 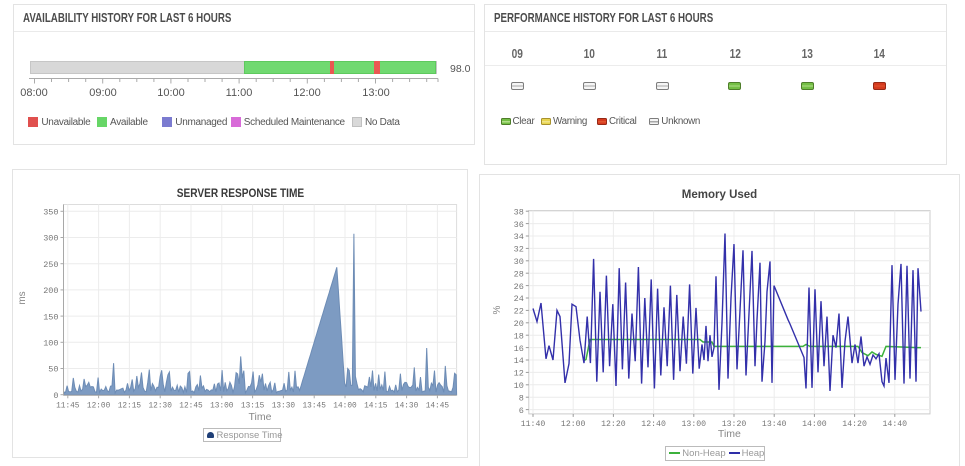 What do you see at coordinates (284, 407) in the screenshot?
I see `svg-text: 13:30` at bounding box center [284, 407].